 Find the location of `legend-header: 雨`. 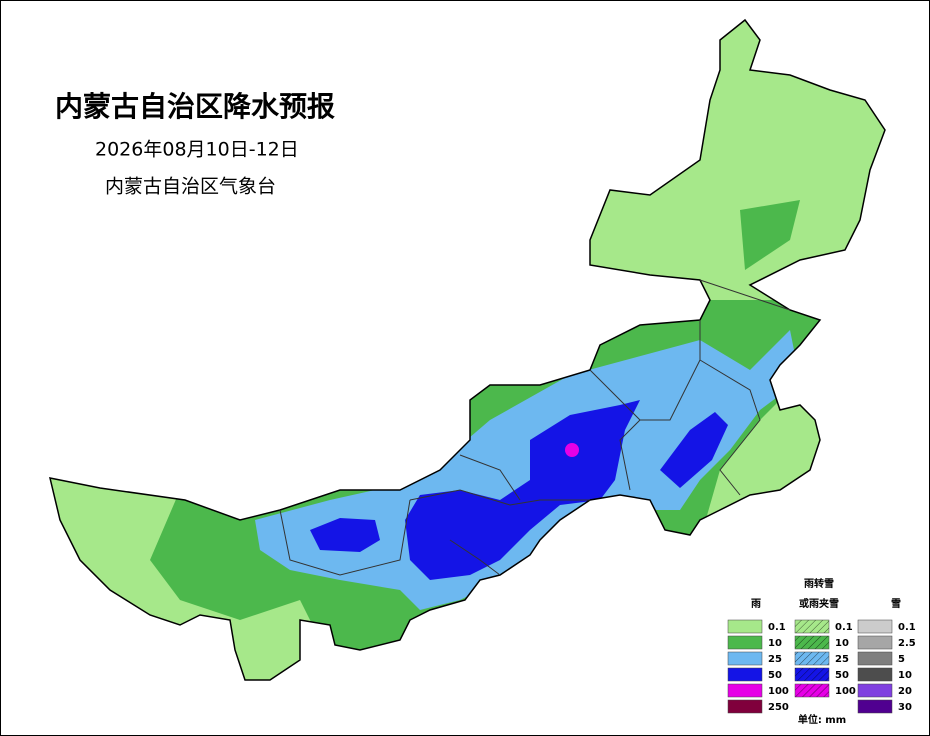

legend-header: 雨 is located at coordinates (756, 604).